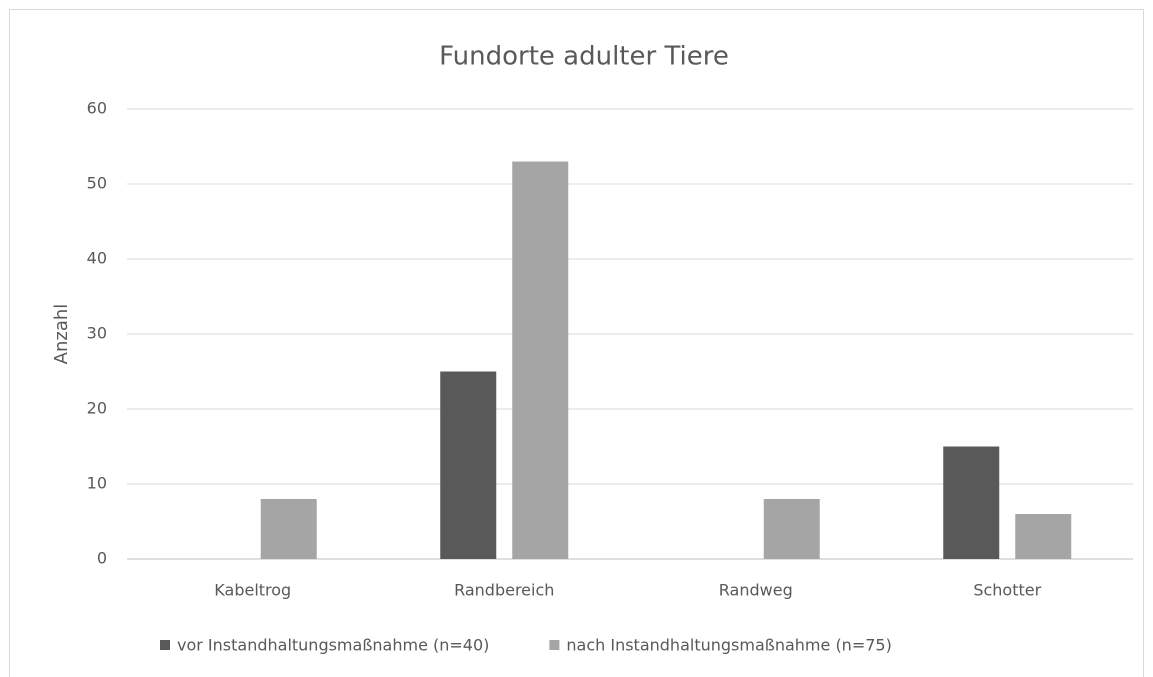 The image size is (1153, 677). I want to click on x-tick-label: Kabeltrog, so click(252, 590).